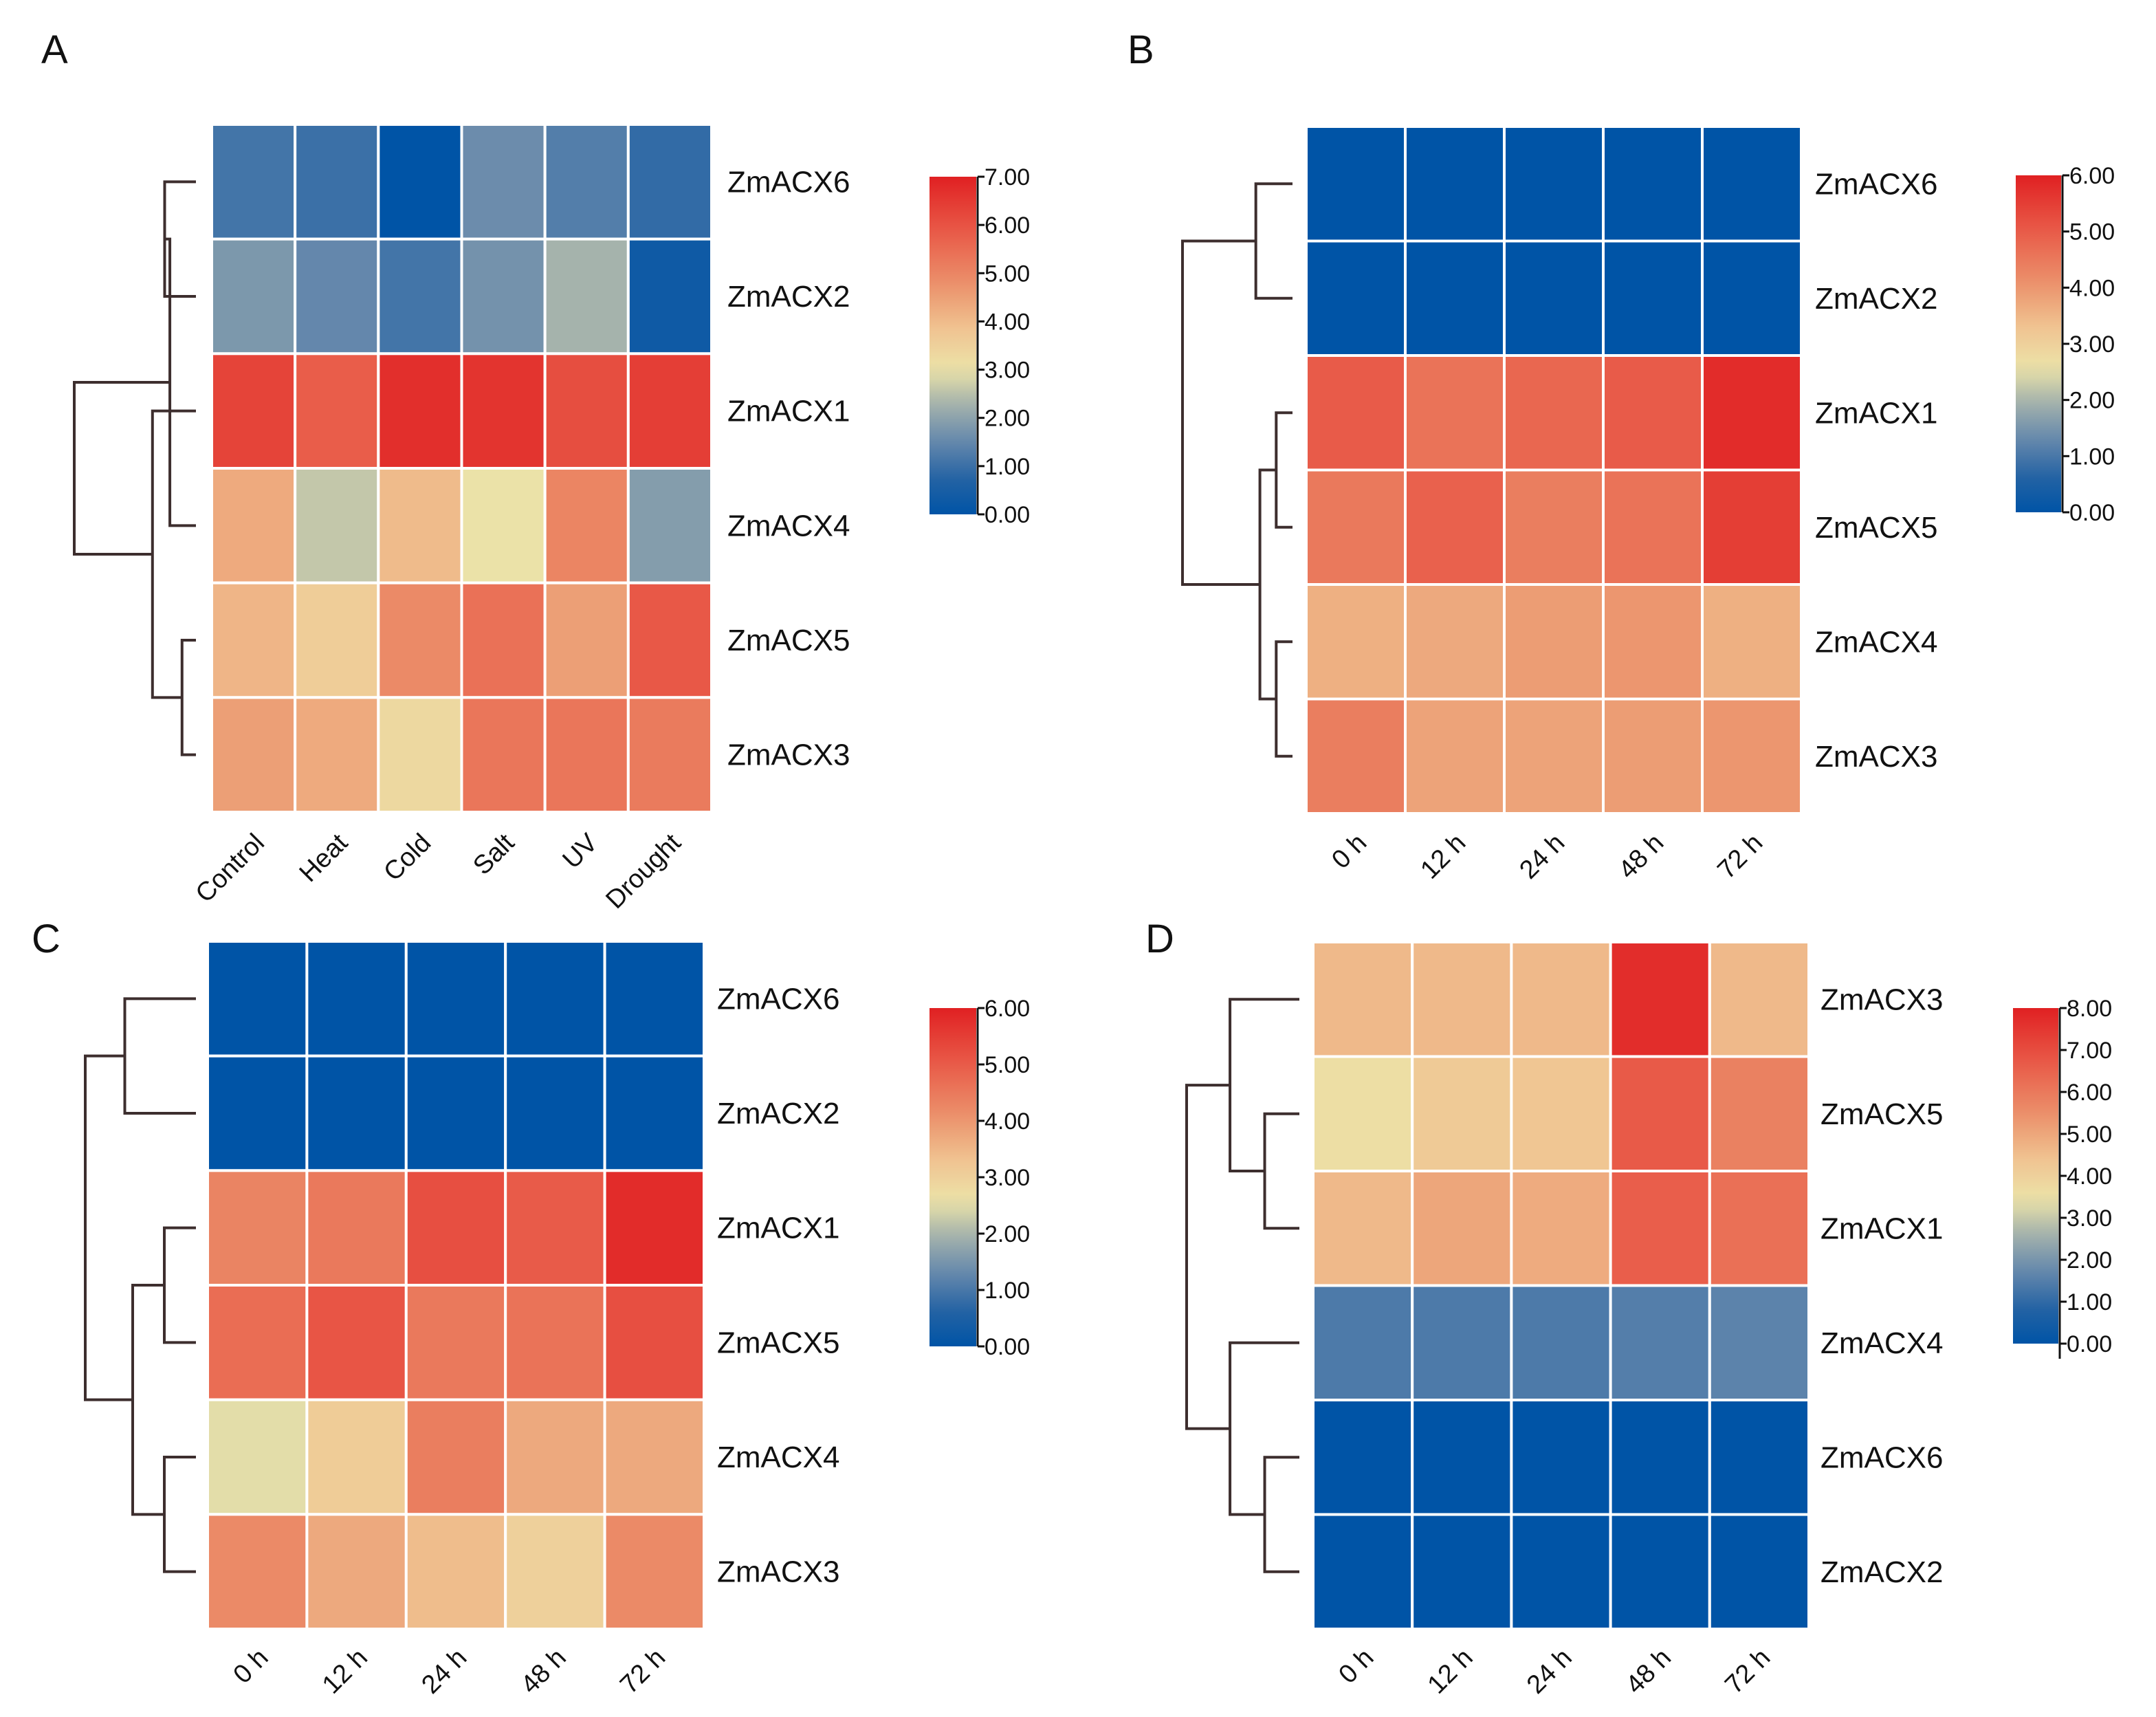 The width and height of the screenshot is (2156, 1717). Describe the element at coordinates (581, 851) in the screenshot. I see `column-label: UV` at that location.